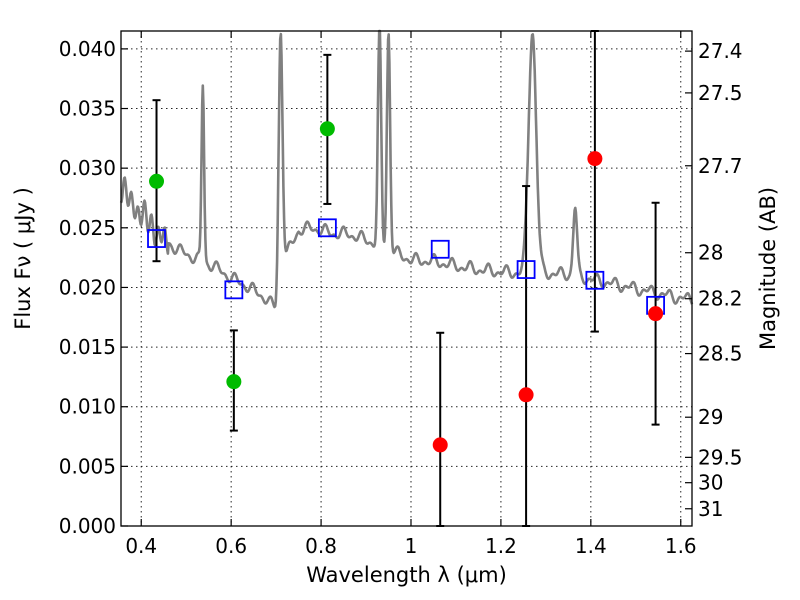 Image resolution: width=800 pixels, height=600 pixels. What do you see at coordinates (720, 93) in the screenshot?
I see `y2-tick-label: 27.5` at bounding box center [720, 93].